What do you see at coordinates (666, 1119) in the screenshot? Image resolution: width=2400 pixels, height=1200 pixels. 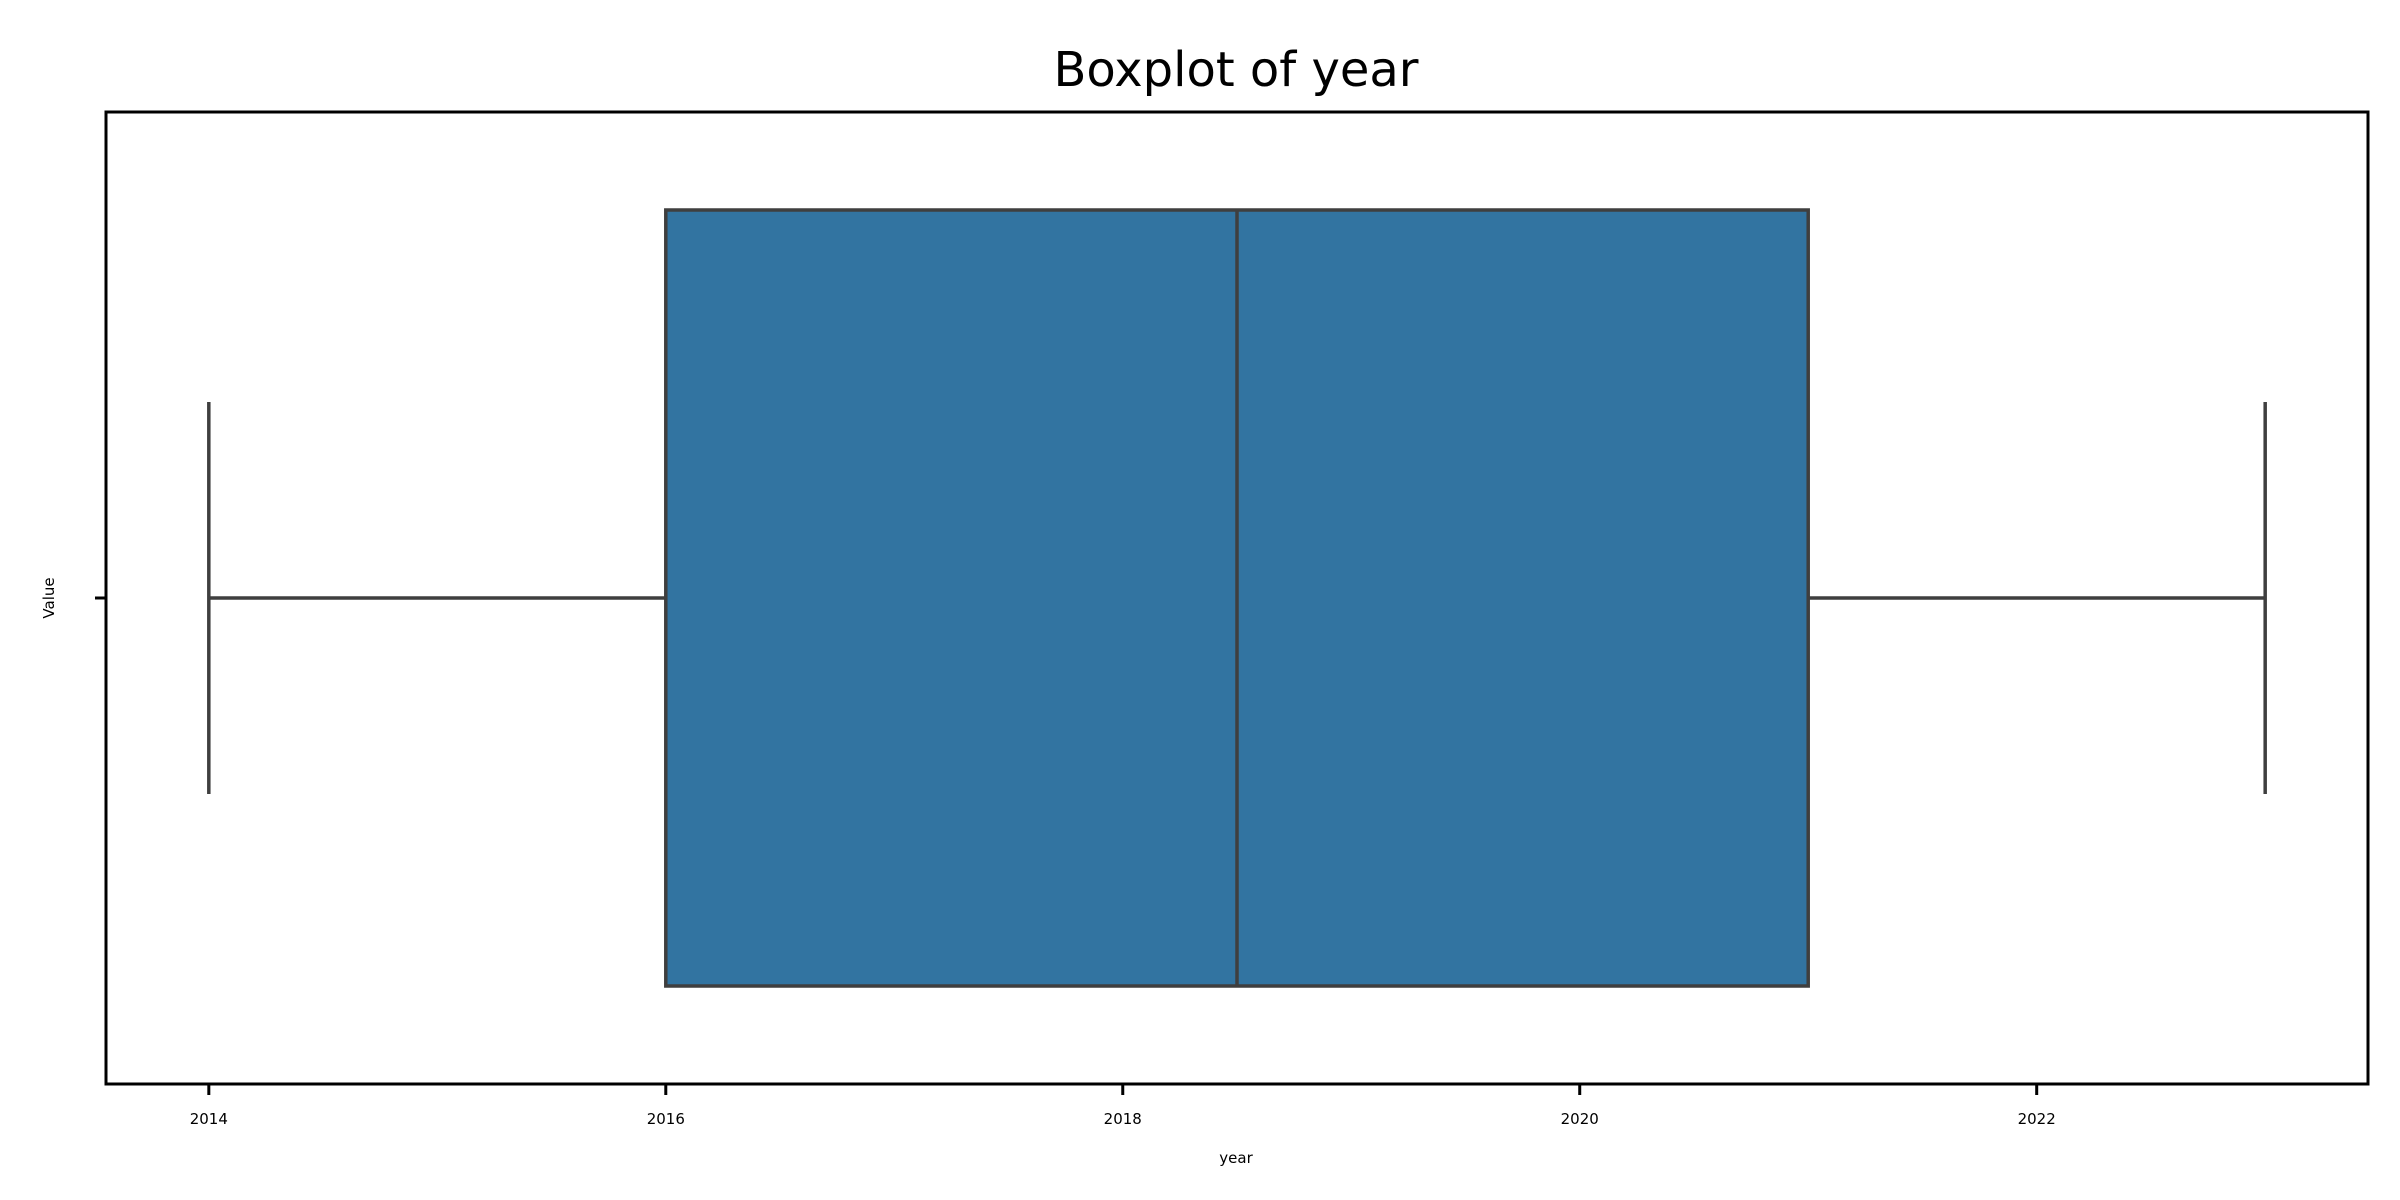 I see `x-tick-label: 2016` at bounding box center [666, 1119].